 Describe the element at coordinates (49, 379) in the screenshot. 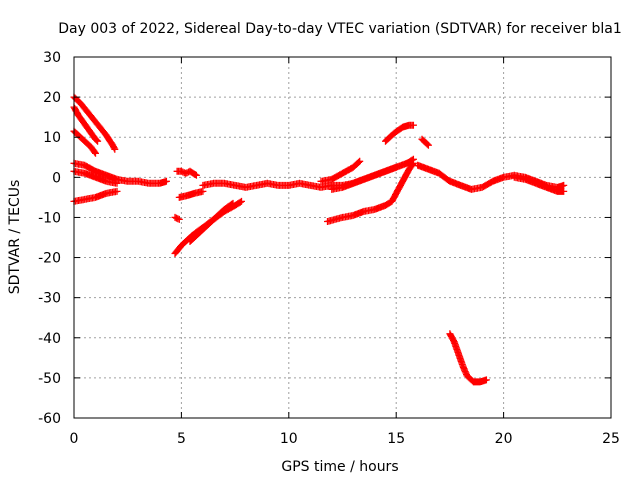

I see `y-tick-label: -50` at that location.